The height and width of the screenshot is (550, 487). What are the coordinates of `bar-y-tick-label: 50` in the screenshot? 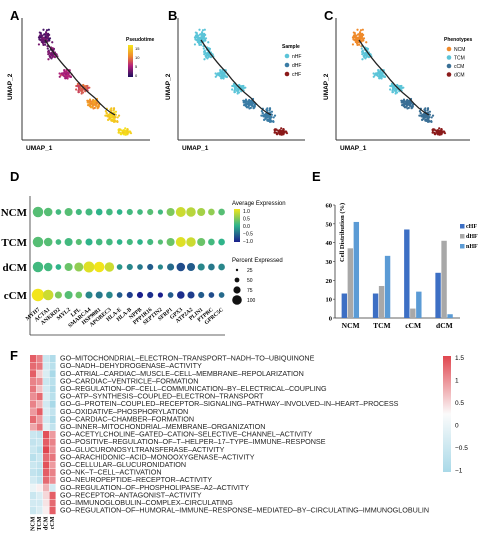 It's located at (329, 224).